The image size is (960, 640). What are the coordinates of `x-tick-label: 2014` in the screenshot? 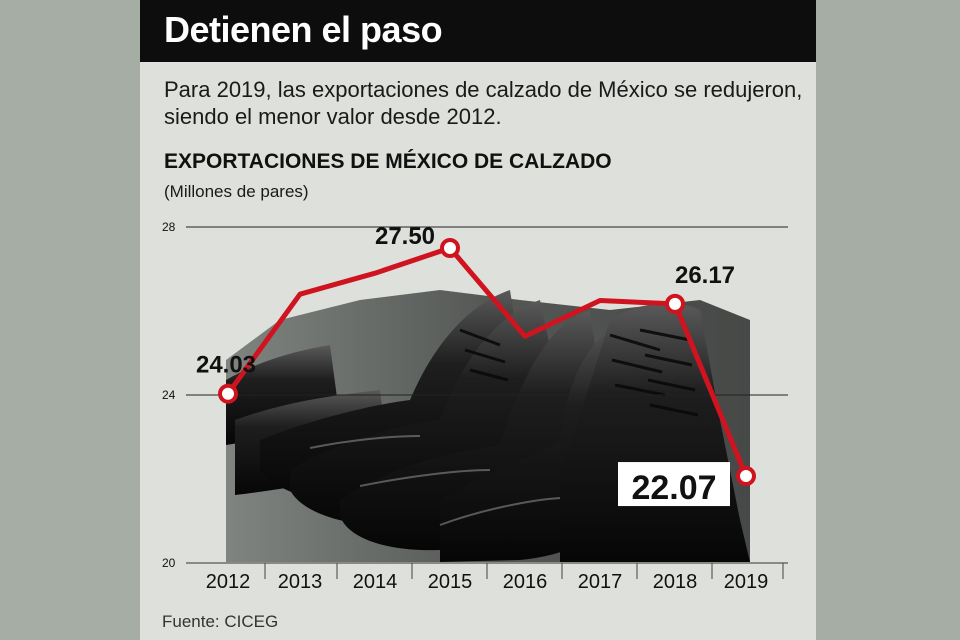 It's located at (375, 582).